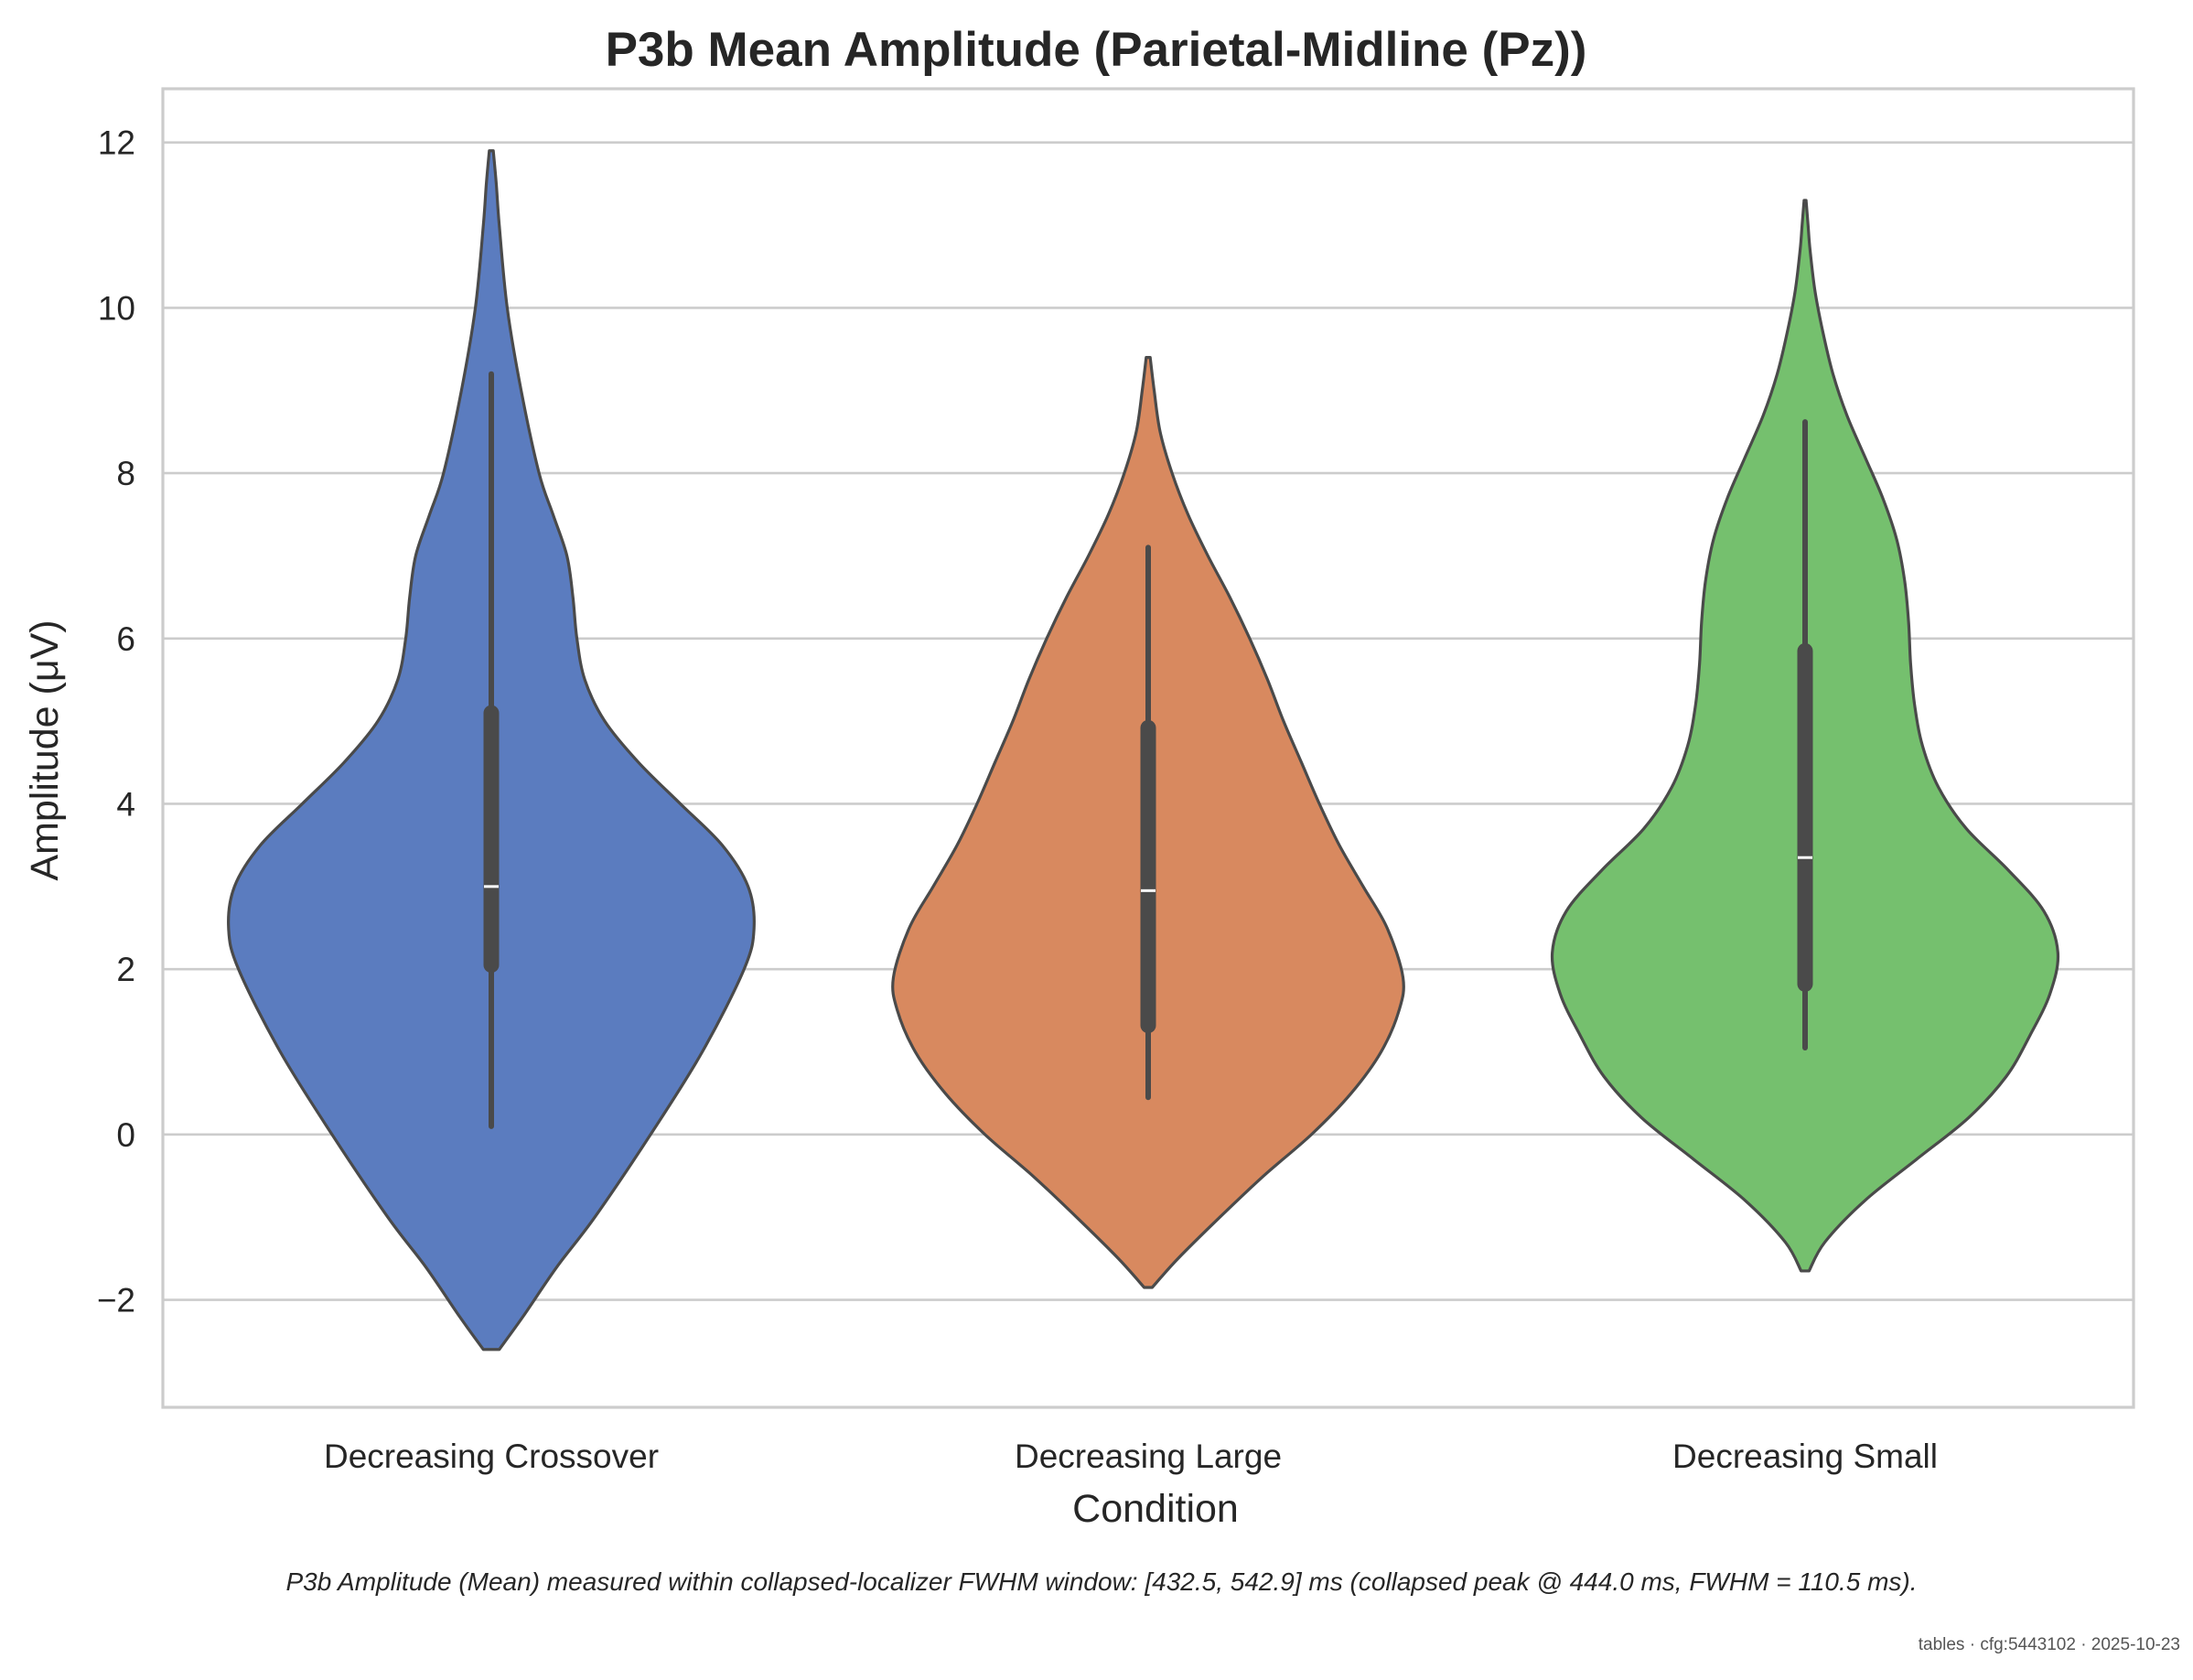 The image size is (2193, 1680). Describe the element at coordinates (45, 749) in the screenshot. I see `y-axis-label: Amplitude (μV)` at that location.